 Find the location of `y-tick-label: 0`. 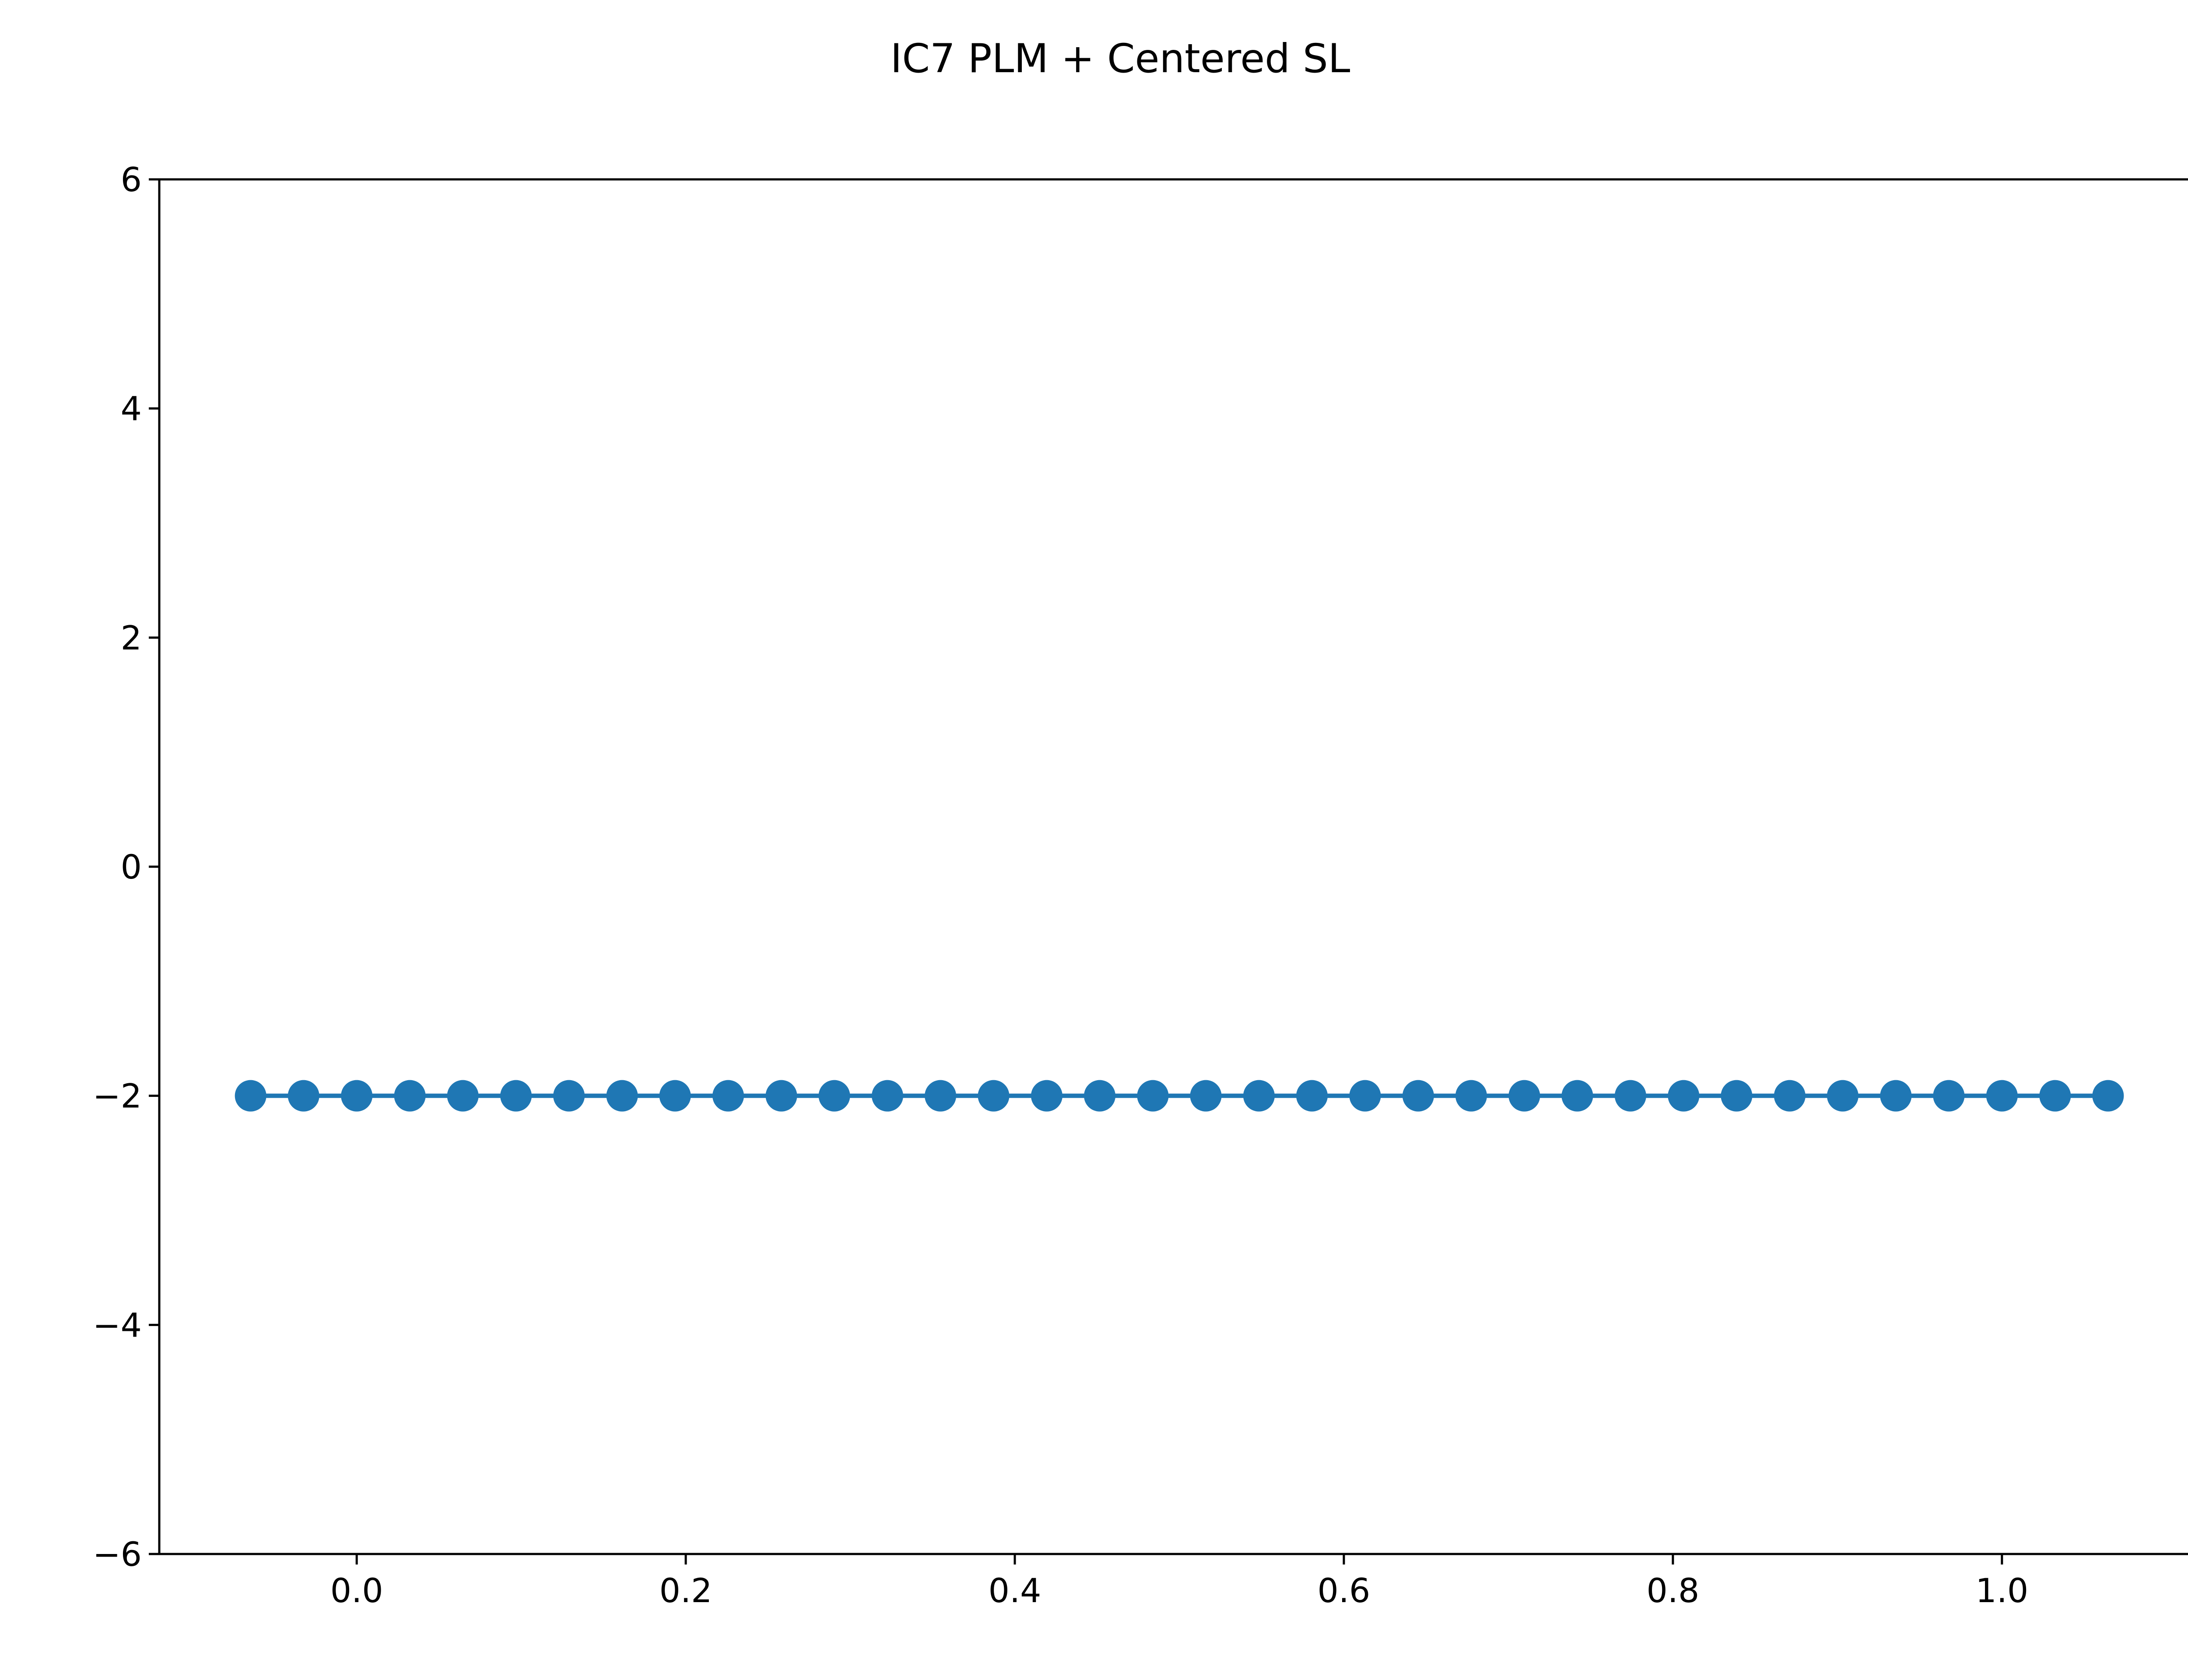

y-tick-label: 0 is located at coordinates (132, 866).